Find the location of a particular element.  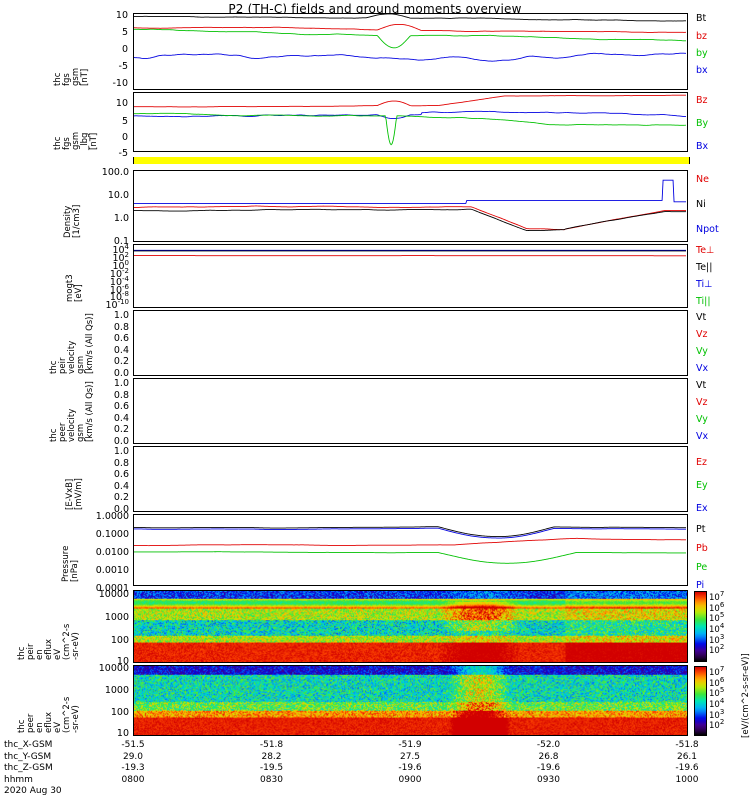

bottom-tick-y_gsm: 27.5 is located at coordinates (410, 756).